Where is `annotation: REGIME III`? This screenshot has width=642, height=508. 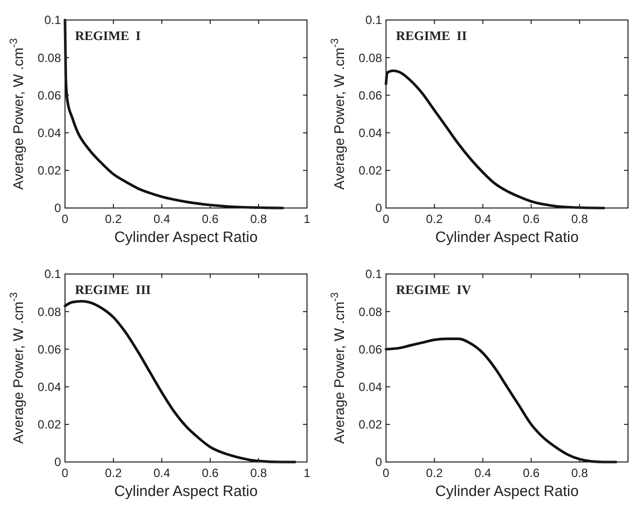
annotation: REGIME III is located at coordinates (113, 289).